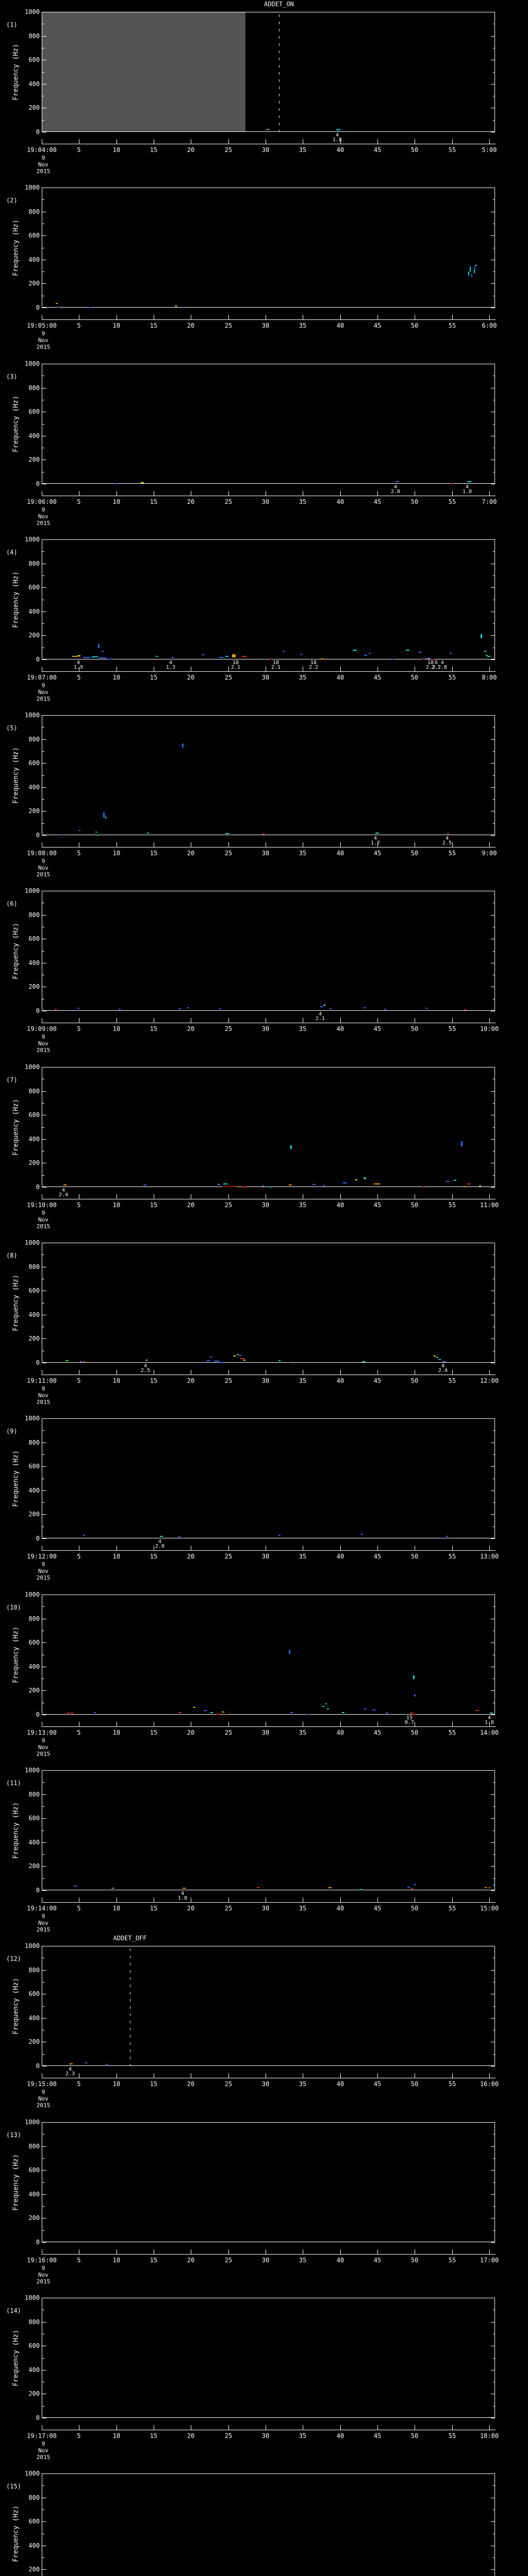 Image resolution: width=528 pixels, height=2576 pixels. What do you see at coordinates (12, 728) in the screenshot?
I see `panel-index-label: (5)` at bounding box center [12, 728].